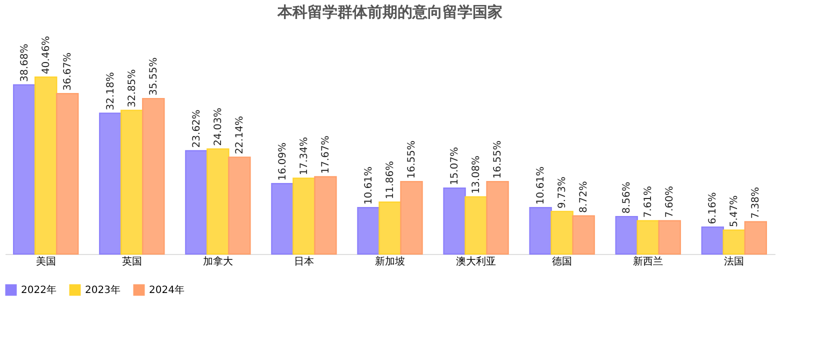  Describe the element at coordinates (154, 76) in the screenshot. I see `data-label: 35.55%` at that location.